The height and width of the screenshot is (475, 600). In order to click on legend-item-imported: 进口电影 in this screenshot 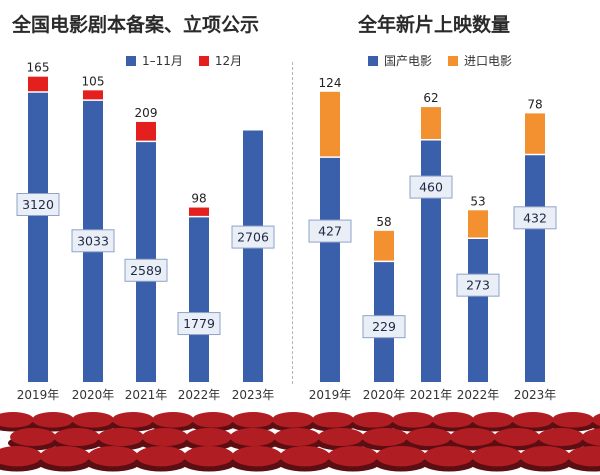, I will do `click(480, 60)`.